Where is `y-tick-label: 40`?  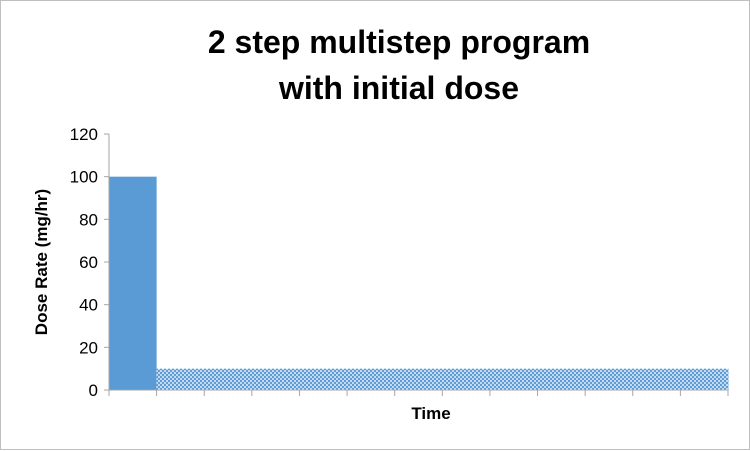
y-tick-label: 40 is located at coordinates (88, 305).